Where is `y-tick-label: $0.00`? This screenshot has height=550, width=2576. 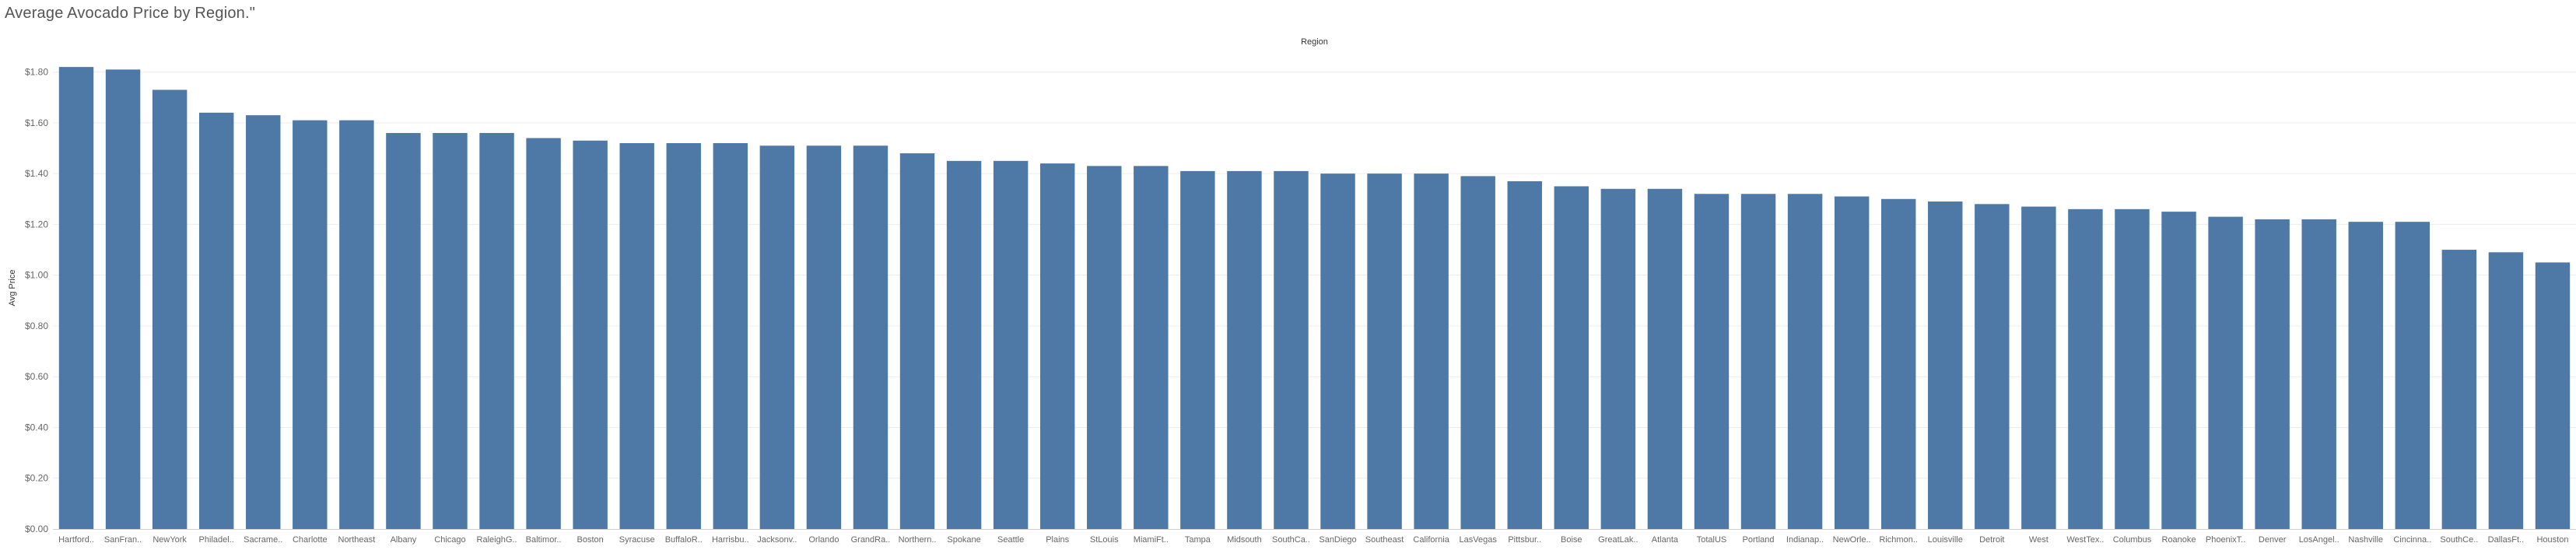
y-tick-label: $0.00 is located at coordinates (37, 529).